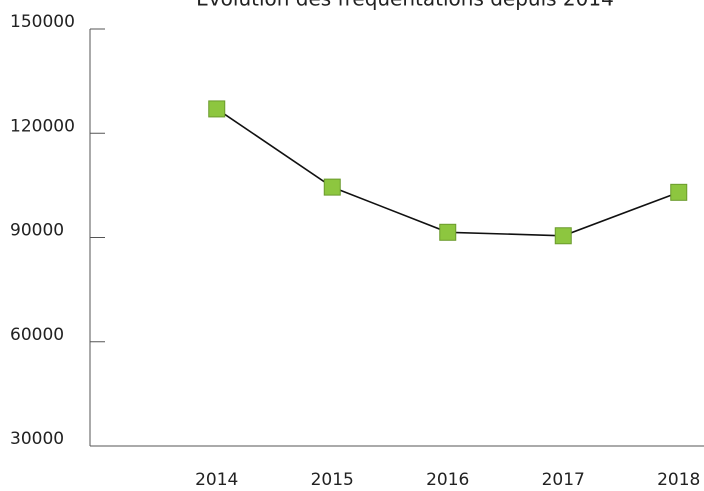 The image size is (704, 491). Describe the element at coordinates (37, 231) in the screenshot. I see `y-tick-label: 90000` at that location.